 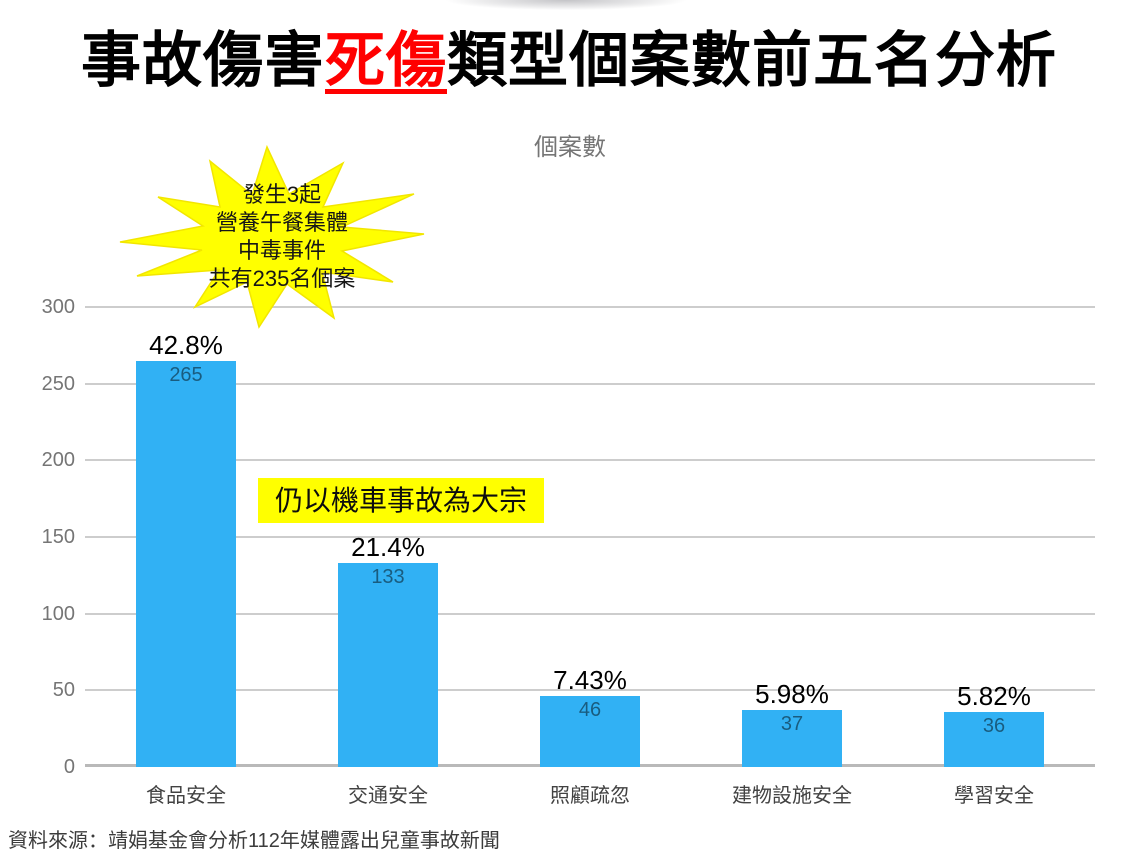 What do you see at coordinates (792, 738) in the screenshot?
I see `bar-建物設施安全` at bounding box center [792, 738].